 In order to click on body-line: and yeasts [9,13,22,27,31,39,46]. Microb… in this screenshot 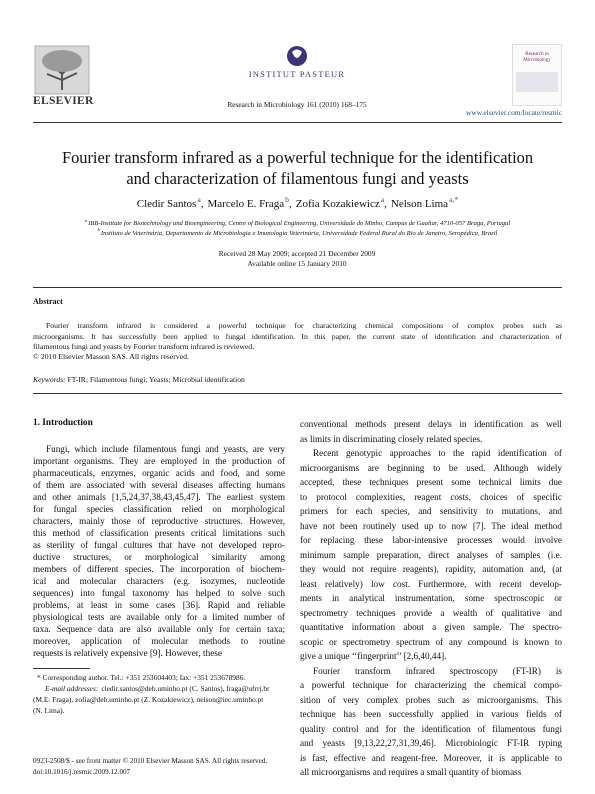, I will do `click(431, 743)`.